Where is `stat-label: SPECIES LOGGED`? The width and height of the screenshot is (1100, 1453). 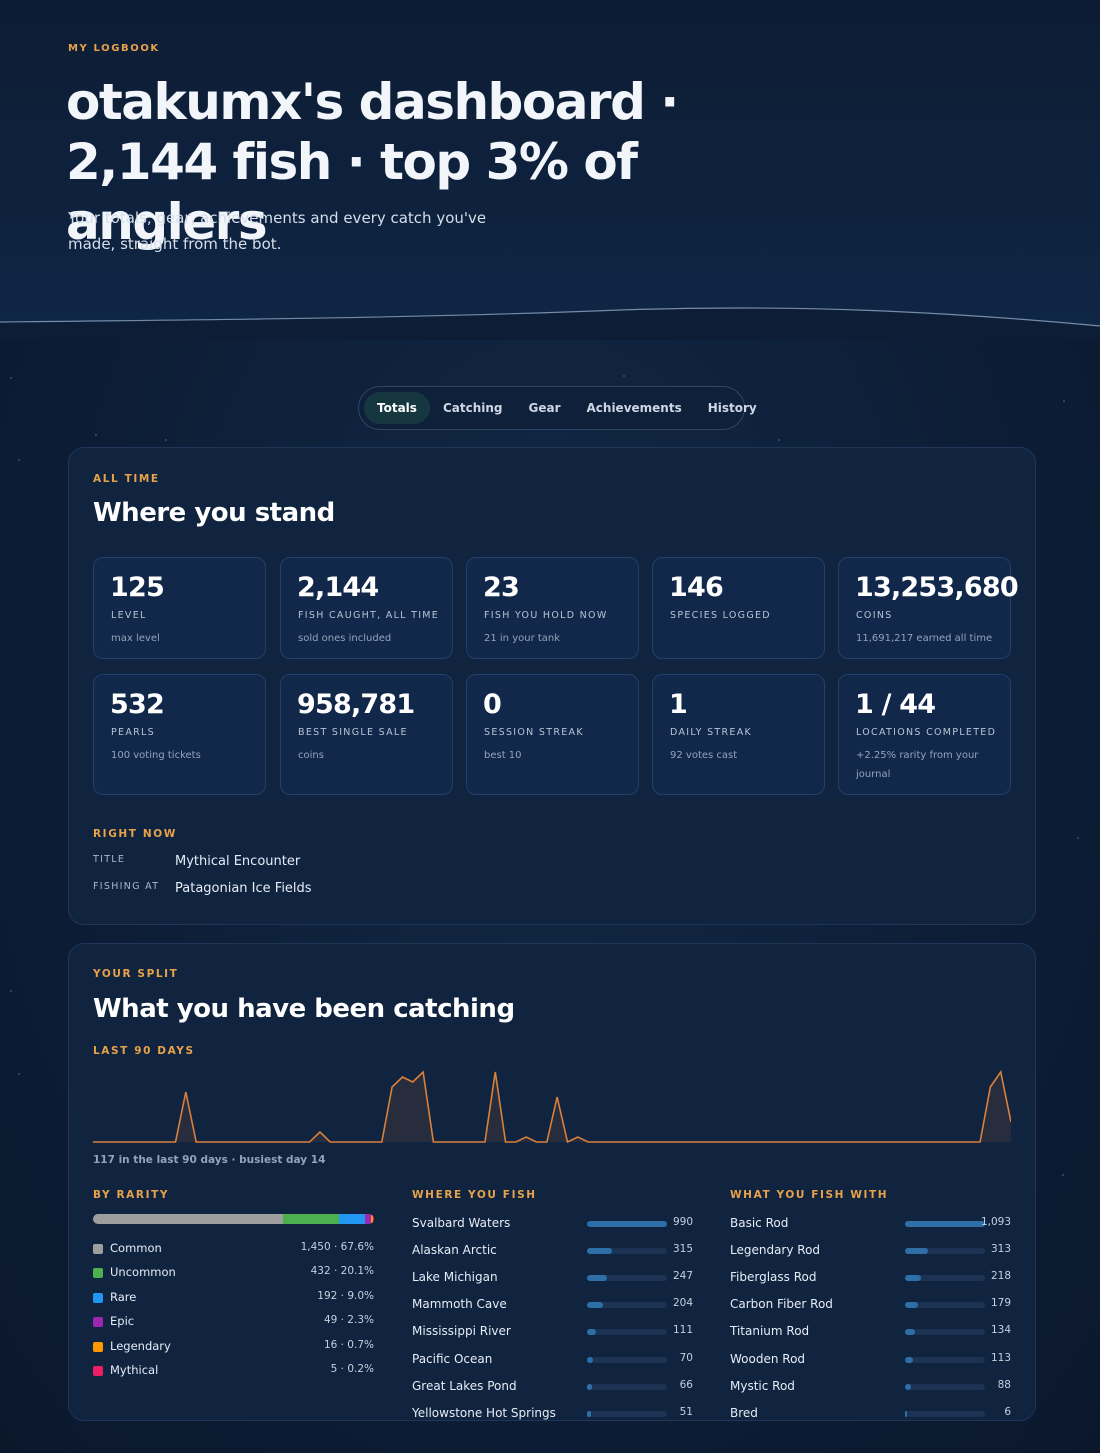
stat-label: SPECIES LOGGED is located at coordinates (720, 615).